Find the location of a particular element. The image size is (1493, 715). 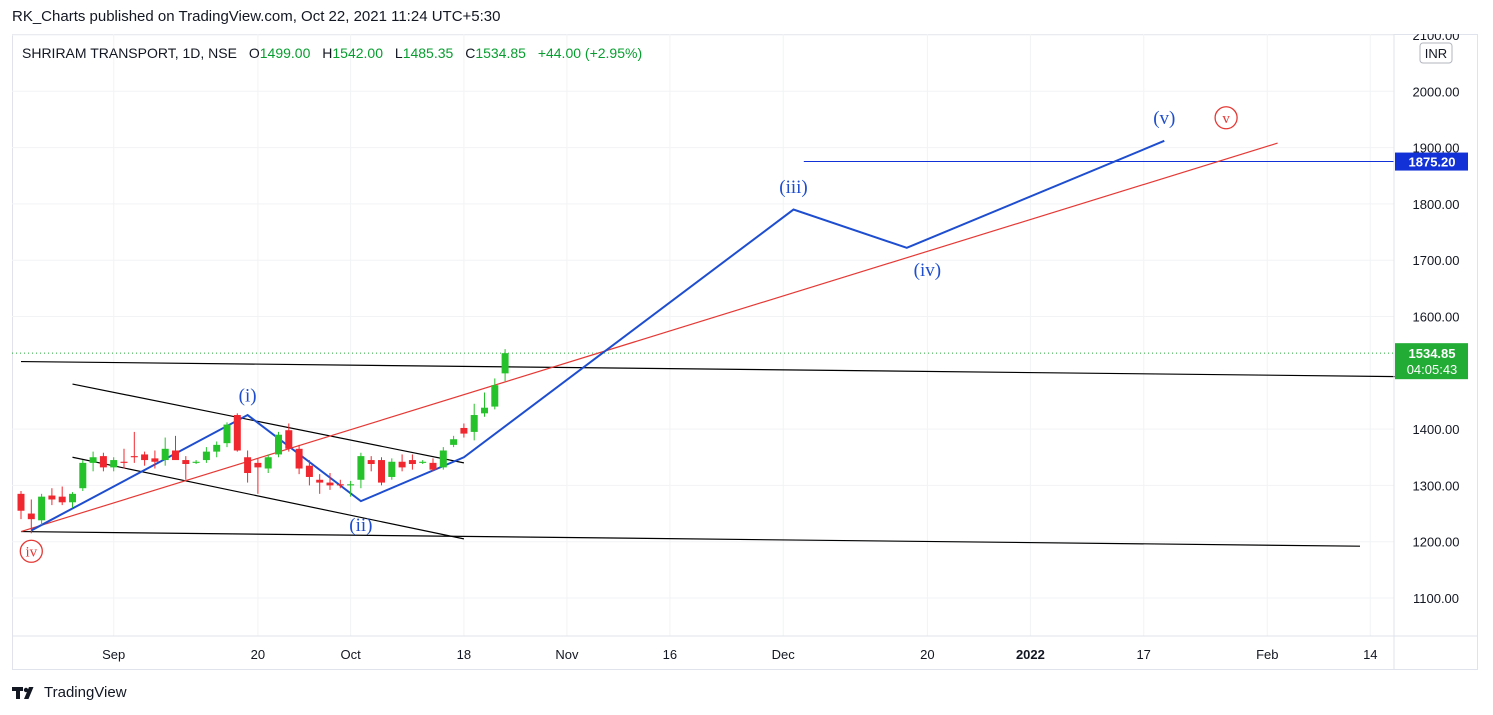

low-label: L is located at coordinates (399, 53).